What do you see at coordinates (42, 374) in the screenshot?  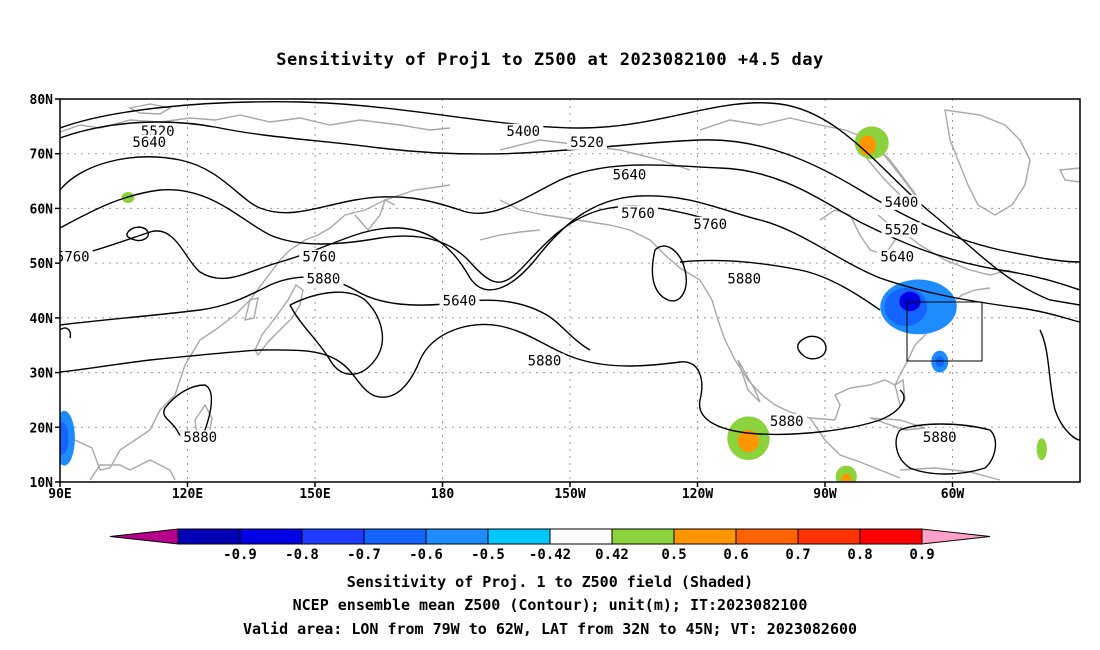 I see `lat-tick-label: 30N` at bounding box center [42, 374].